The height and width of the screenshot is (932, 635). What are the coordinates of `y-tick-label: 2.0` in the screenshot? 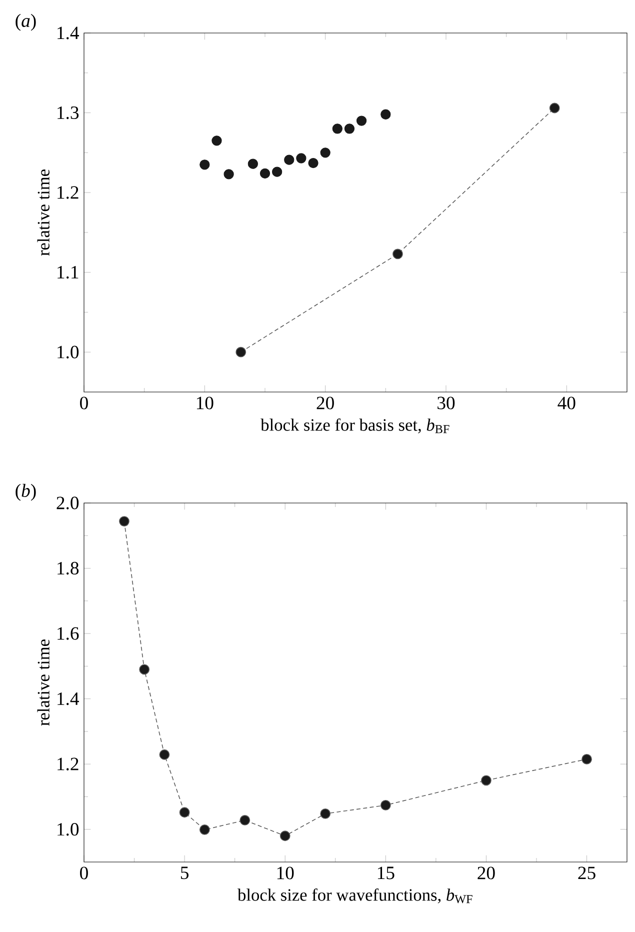 It's located at (67, 503).